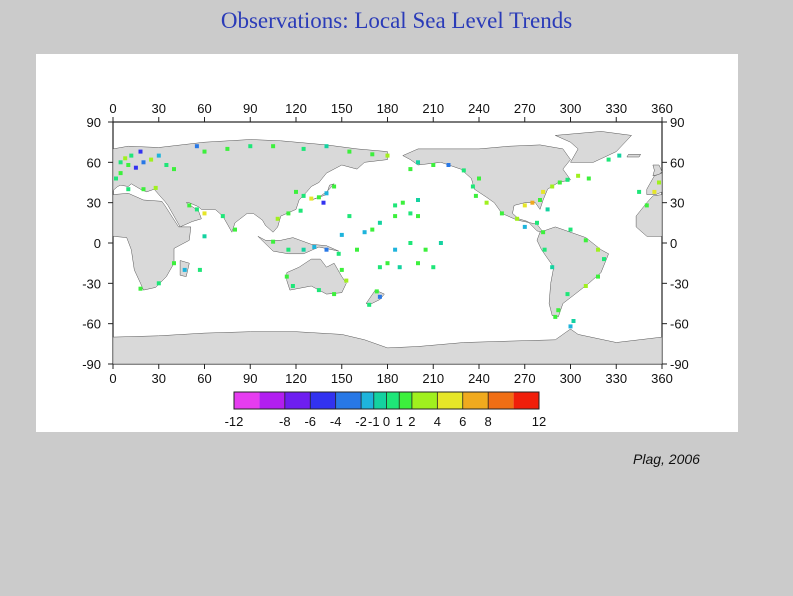 The image size is (793, 596). Describe the element at coordinates (479, 378) in the screenshot. I see `lon-tick-label-bottom: 240` at that location.